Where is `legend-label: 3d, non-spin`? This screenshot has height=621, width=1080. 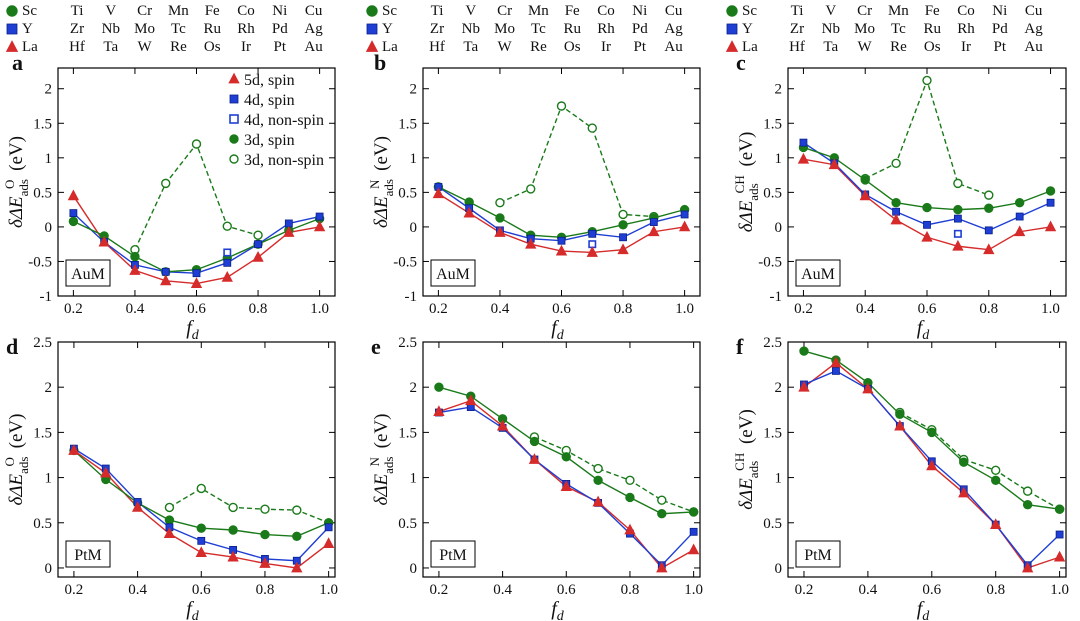 legend-label: 3d, non-spin is located at coordinates (284, 160).